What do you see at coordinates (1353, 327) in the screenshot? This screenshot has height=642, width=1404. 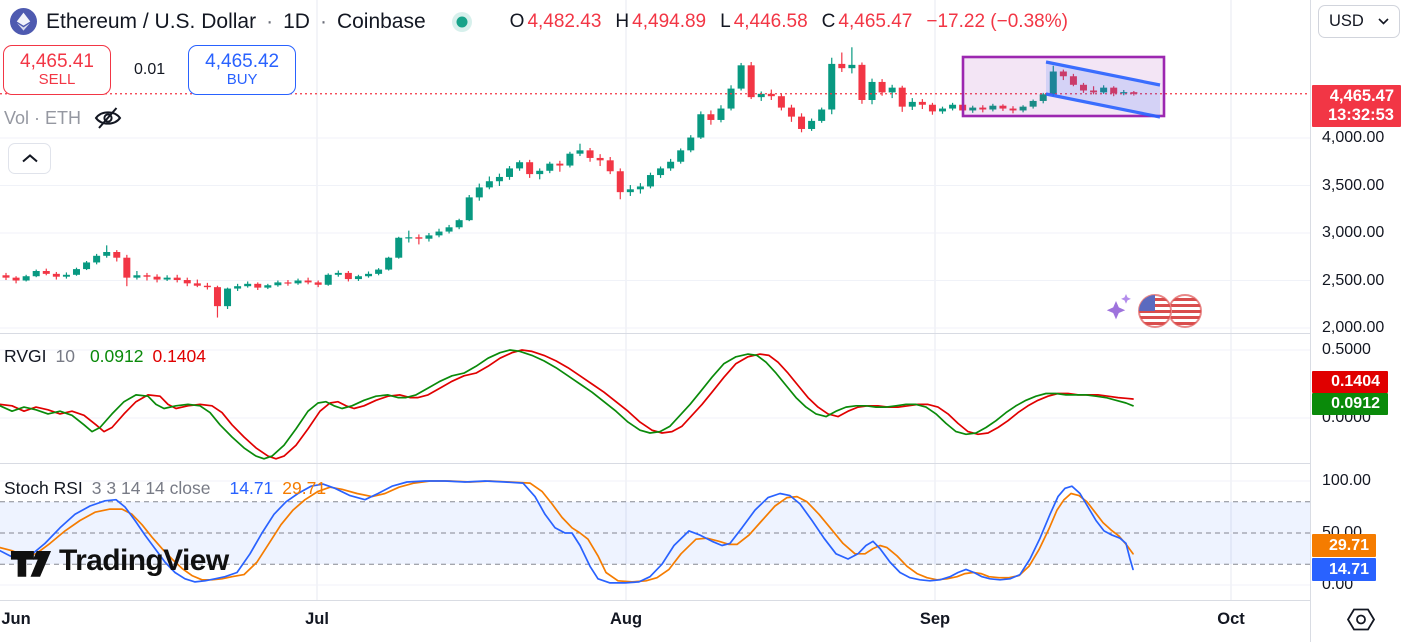 I see `price-tick-label: 2,000.00` at bounding box center [1353, 327].